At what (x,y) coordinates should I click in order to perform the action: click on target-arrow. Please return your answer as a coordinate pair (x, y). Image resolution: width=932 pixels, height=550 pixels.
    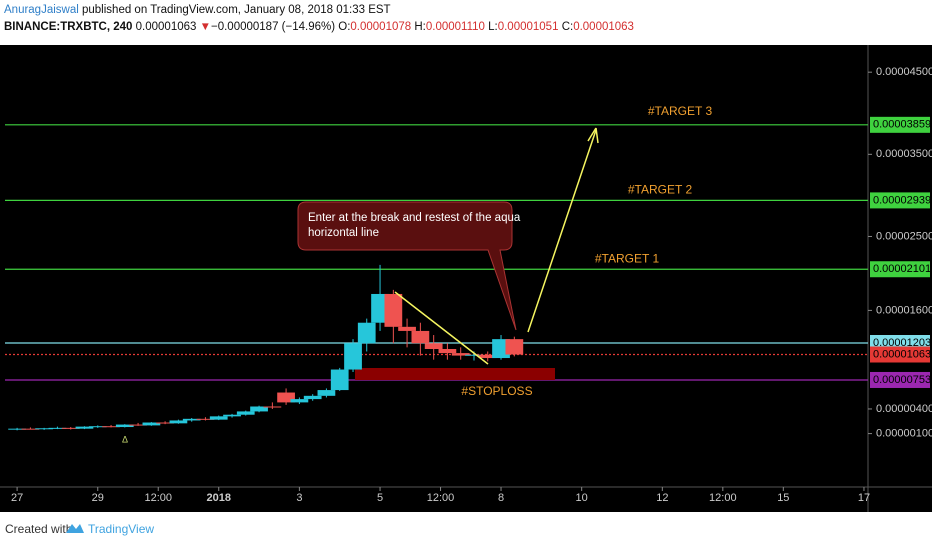
    Looking at the image, I should click on (562, 231).